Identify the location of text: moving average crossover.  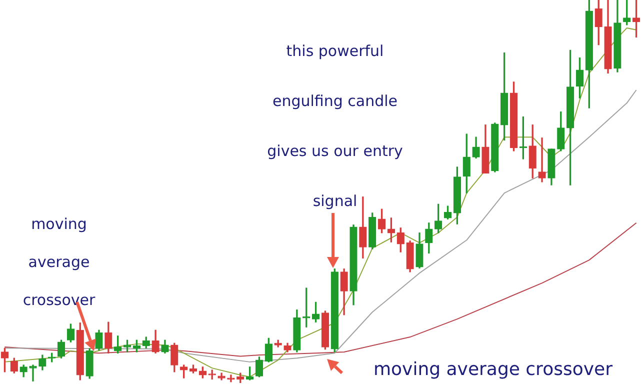
(59, 262).